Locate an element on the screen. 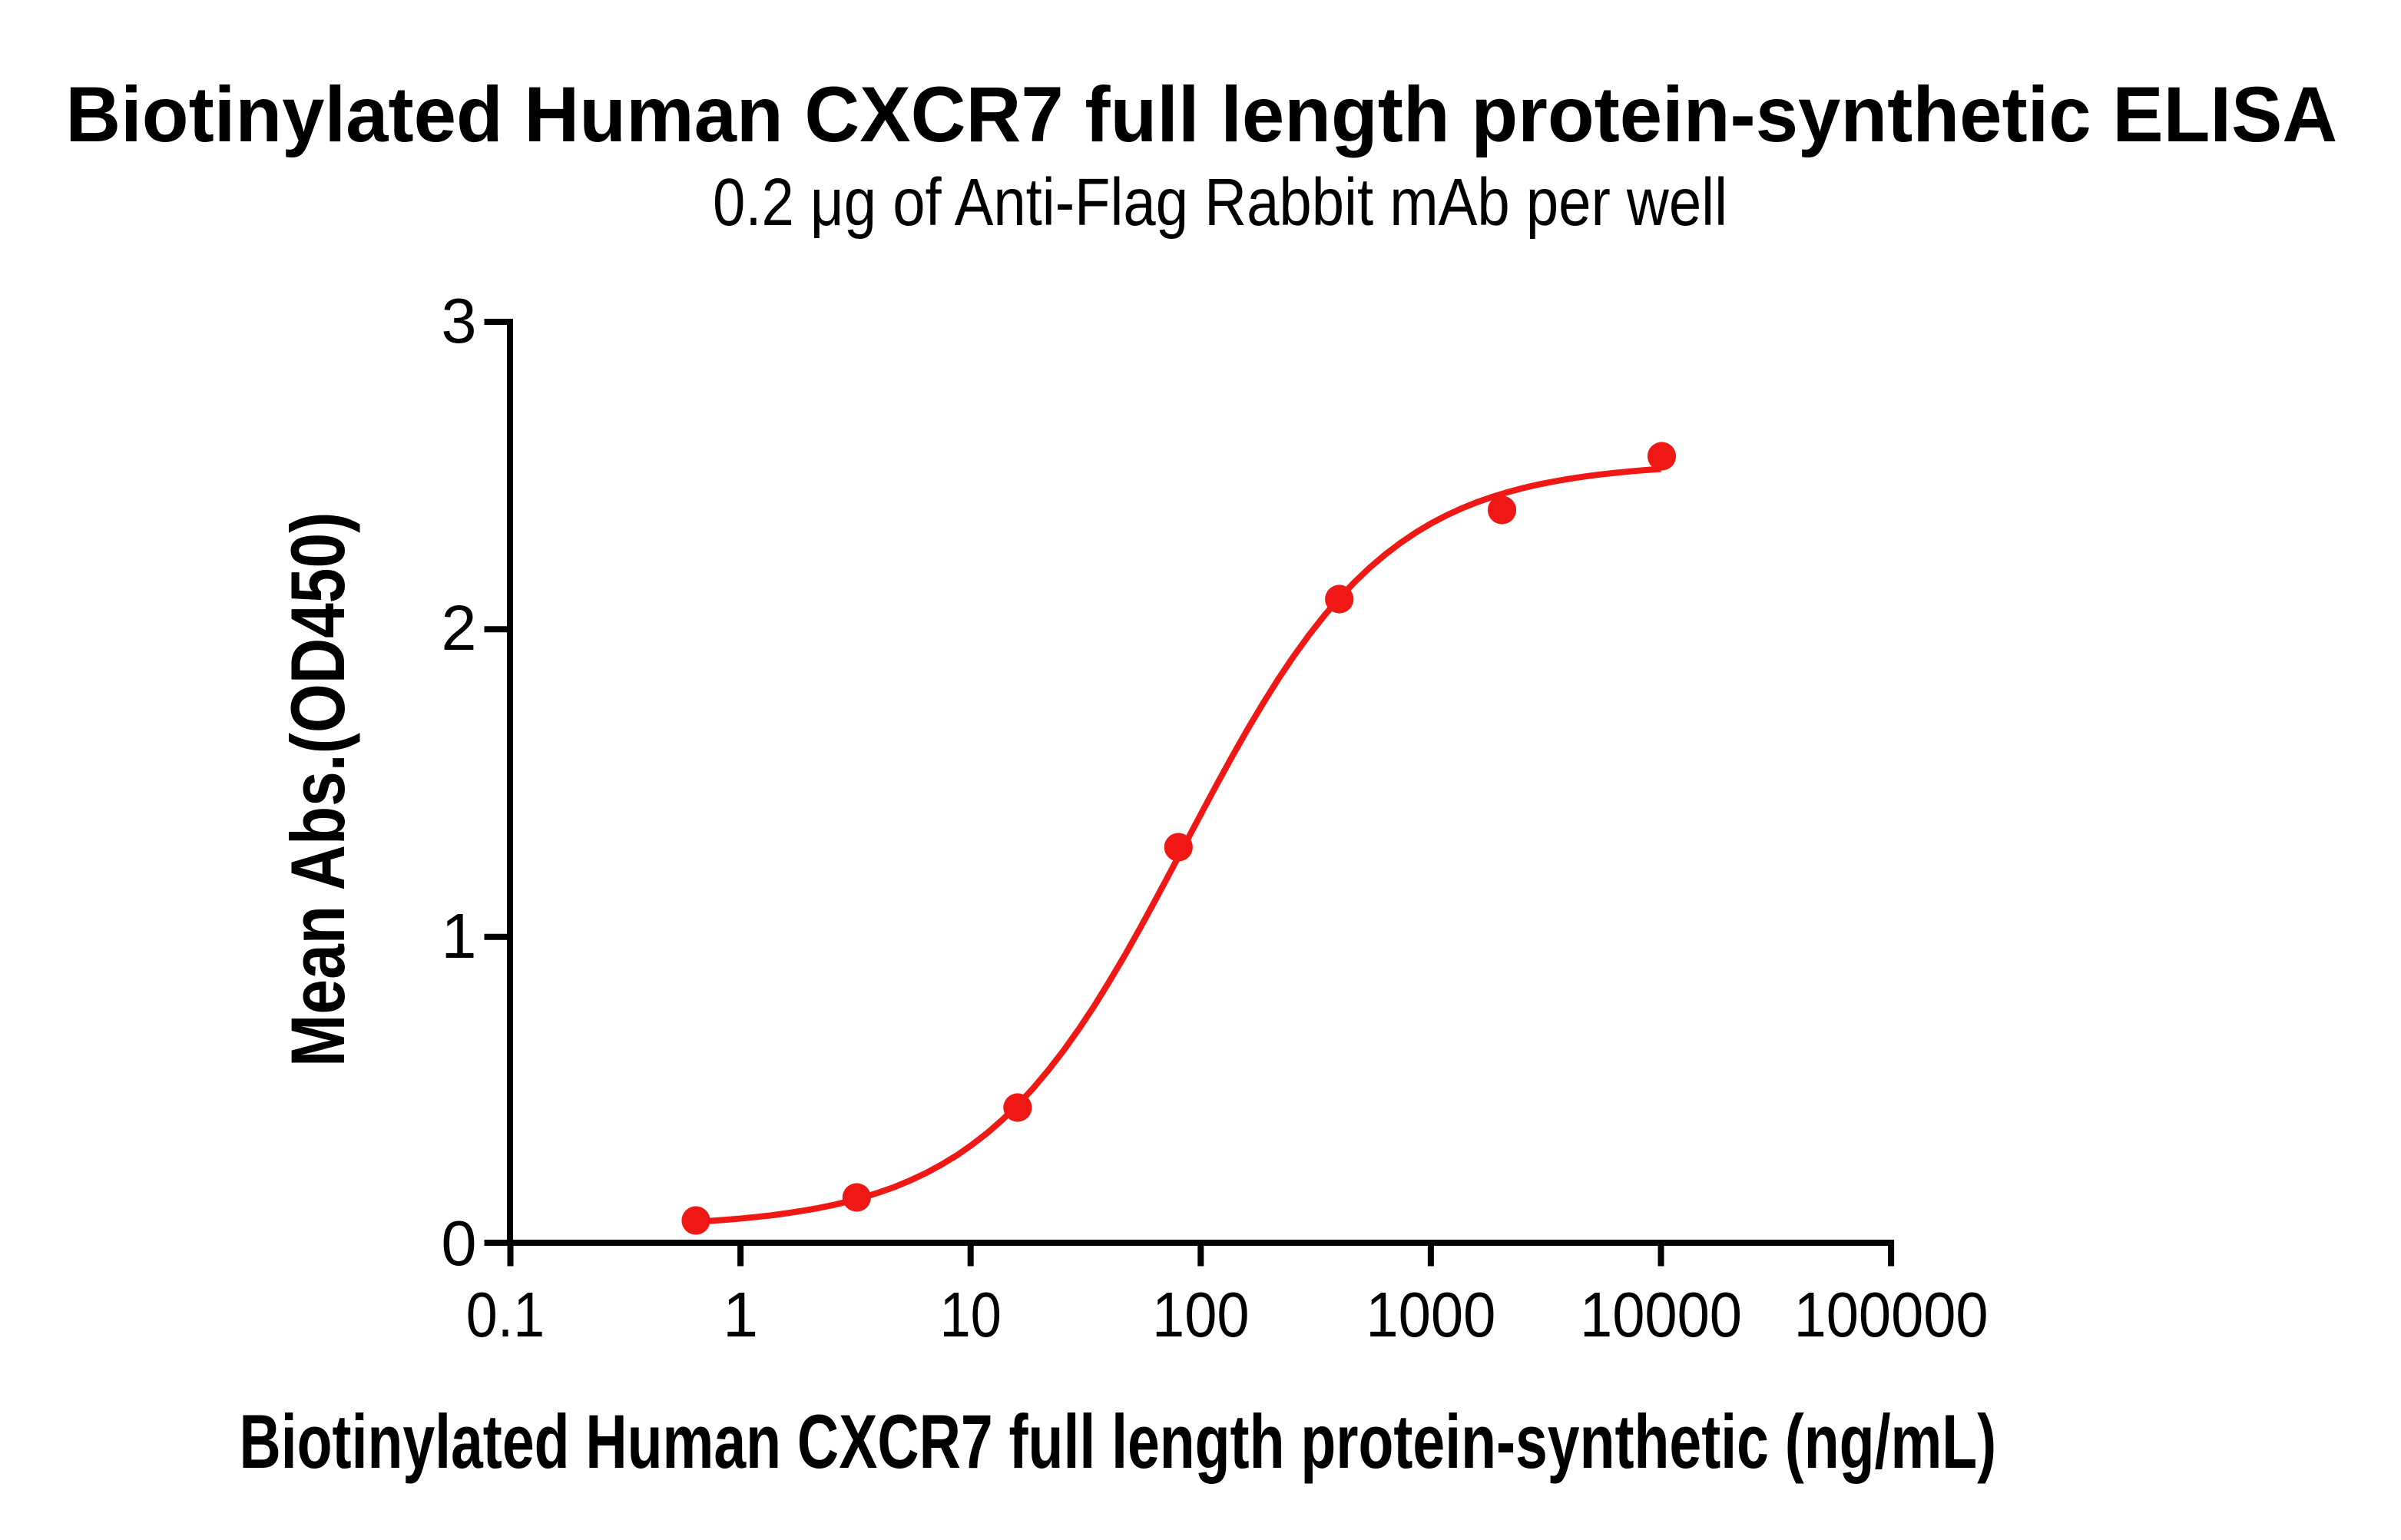  svg-text: 100 is located at coordinates (1201, 1314).